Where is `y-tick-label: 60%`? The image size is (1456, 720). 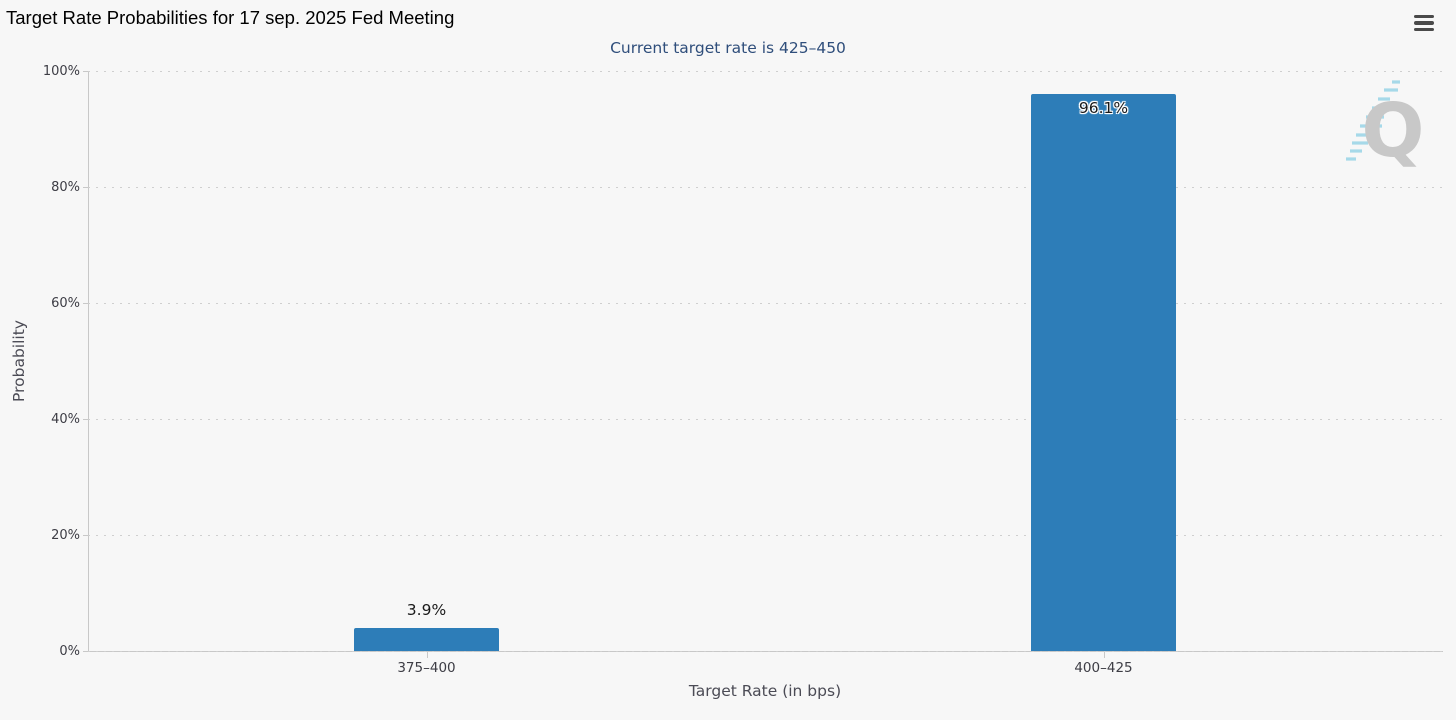 y-tick-label: 60% is located at coordinates (65, 303).